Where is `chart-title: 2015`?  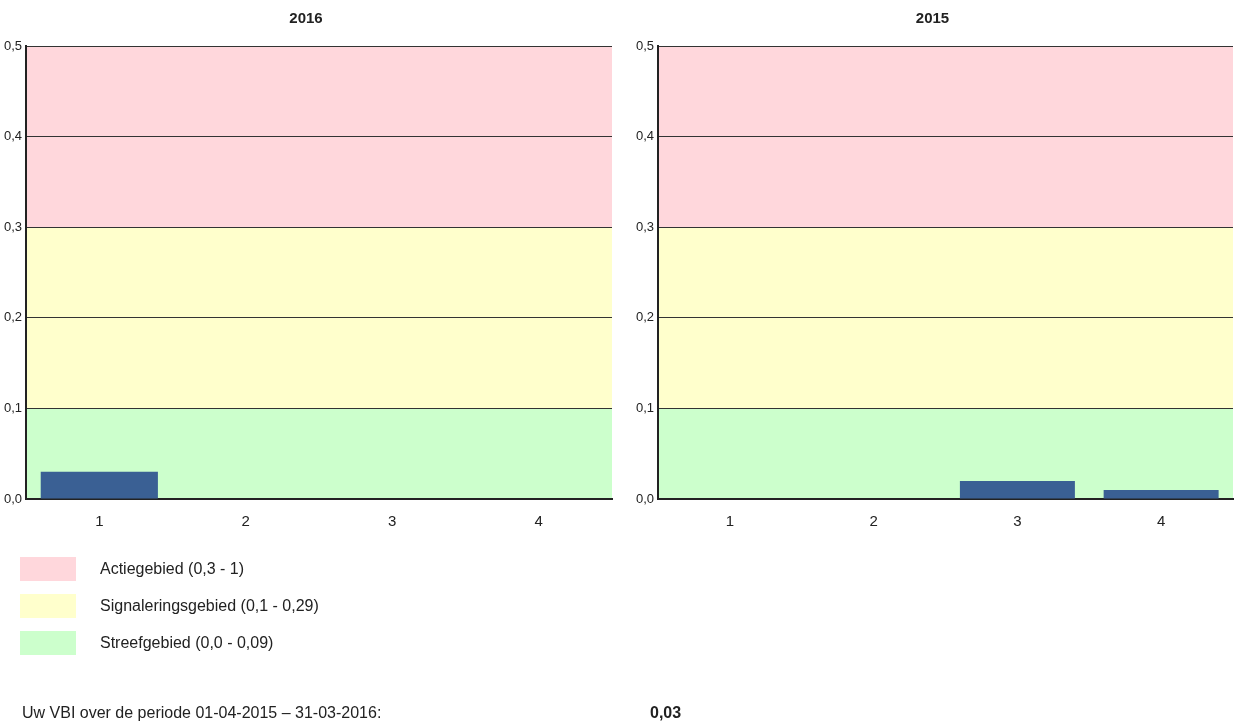
chart-title: 2015 is located at coordinates (932, 18).